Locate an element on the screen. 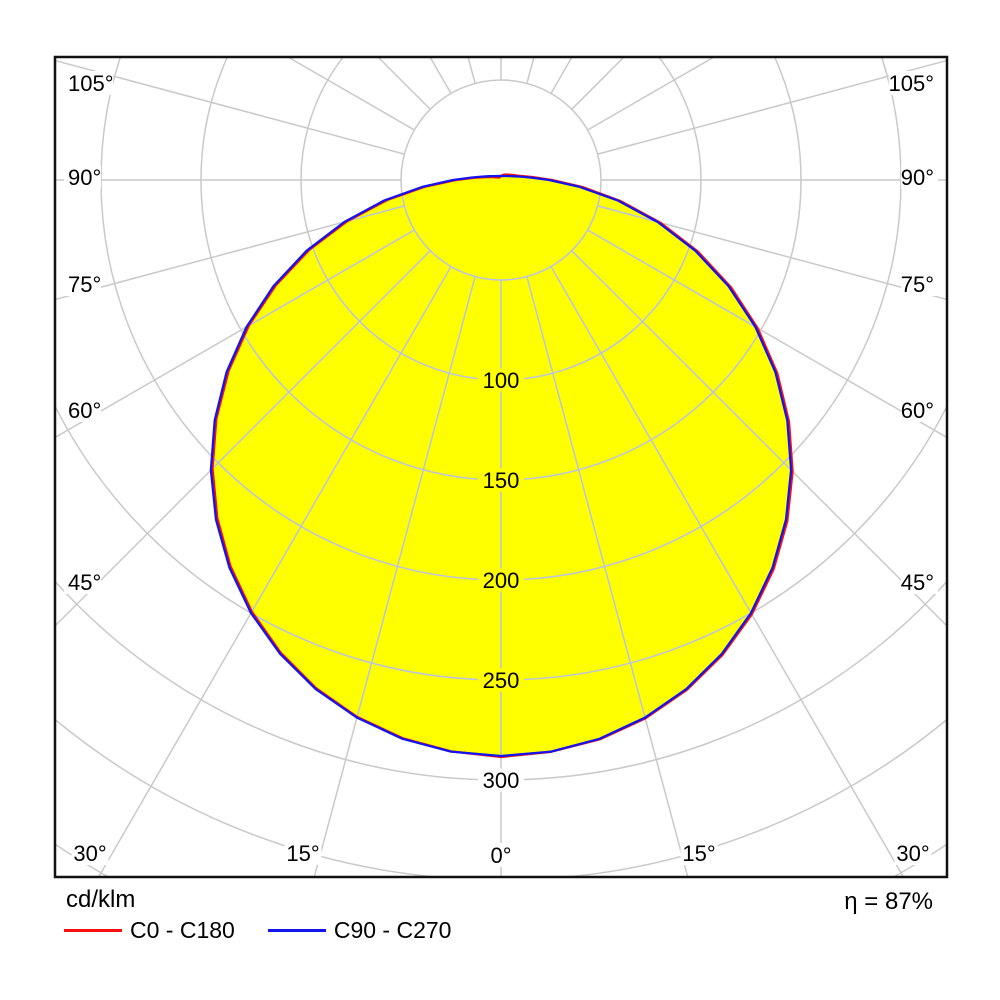 The width and height of the screenshot is (1000, 1000). ring-label: 300 is located at coordinates (501, 780).